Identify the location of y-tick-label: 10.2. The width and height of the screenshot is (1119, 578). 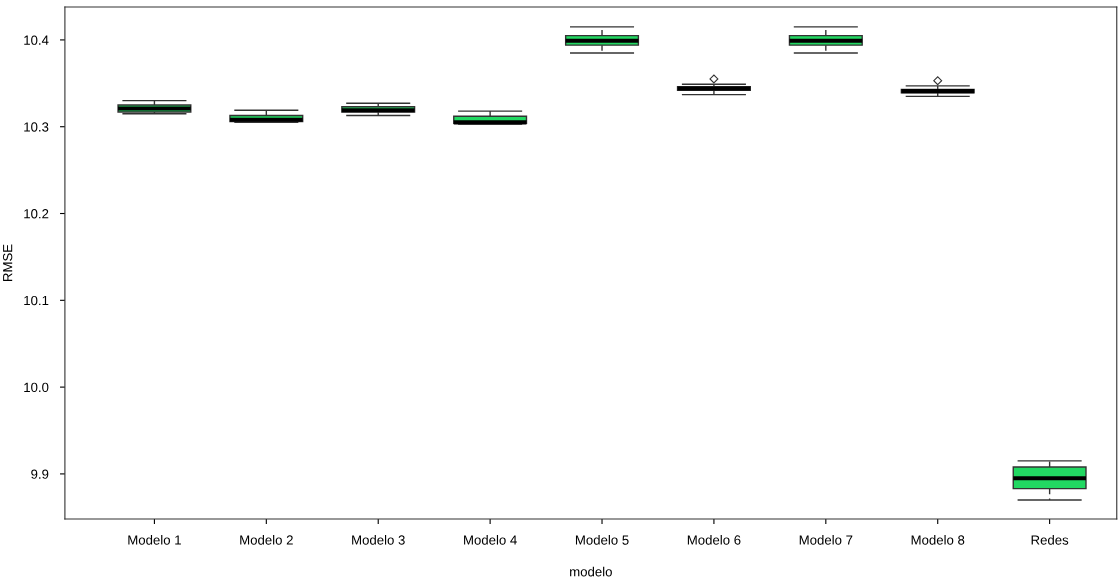
(36, 214).